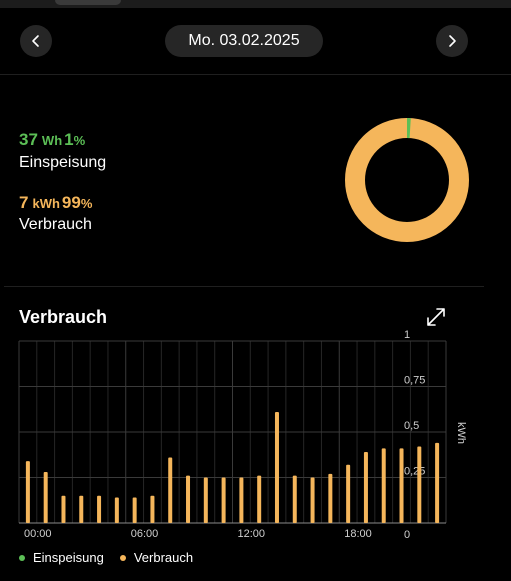 The height and width of the screenshot is (581, 511). What do you see at coordinates (145, 534) in the screenshot?
I see `x-tick-label: 06:00` at bounding box center [145, 534].